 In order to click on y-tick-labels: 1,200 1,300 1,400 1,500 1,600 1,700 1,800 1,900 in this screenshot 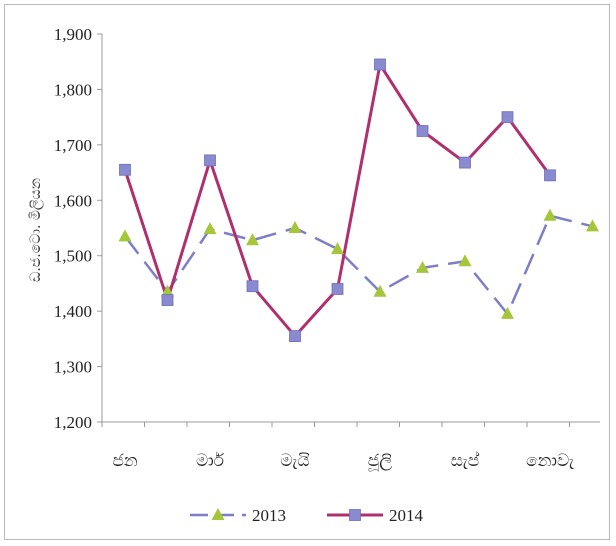, I will do `click(78, 228)`.